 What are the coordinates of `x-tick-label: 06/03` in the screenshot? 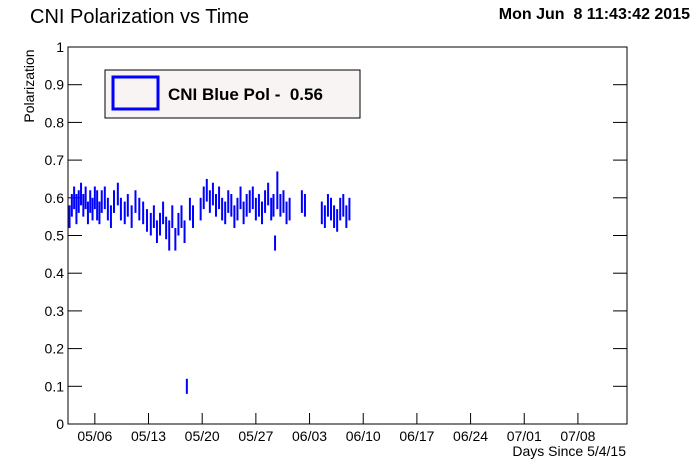 It's located at (309, 436).